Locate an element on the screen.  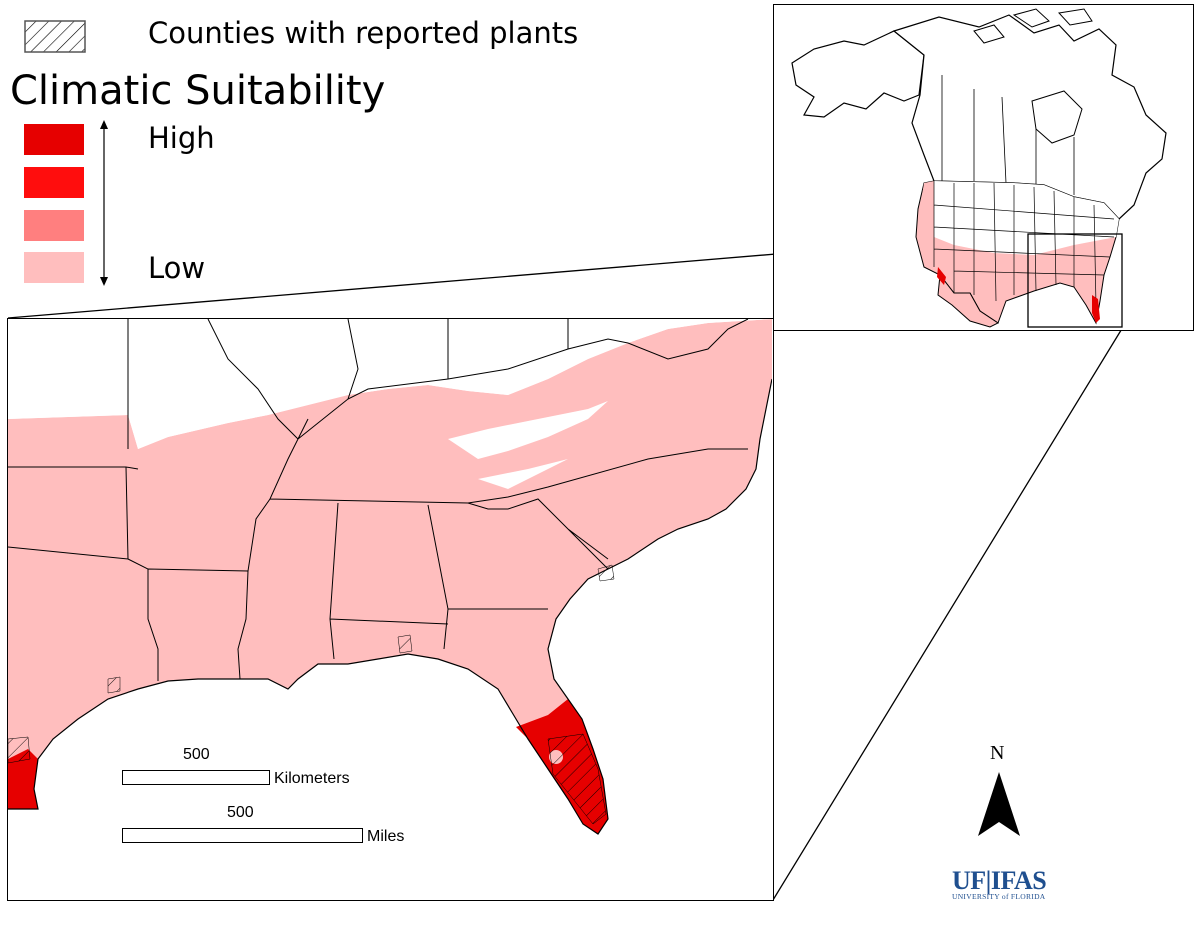
swatch-low is located at coordinates (54, 267).